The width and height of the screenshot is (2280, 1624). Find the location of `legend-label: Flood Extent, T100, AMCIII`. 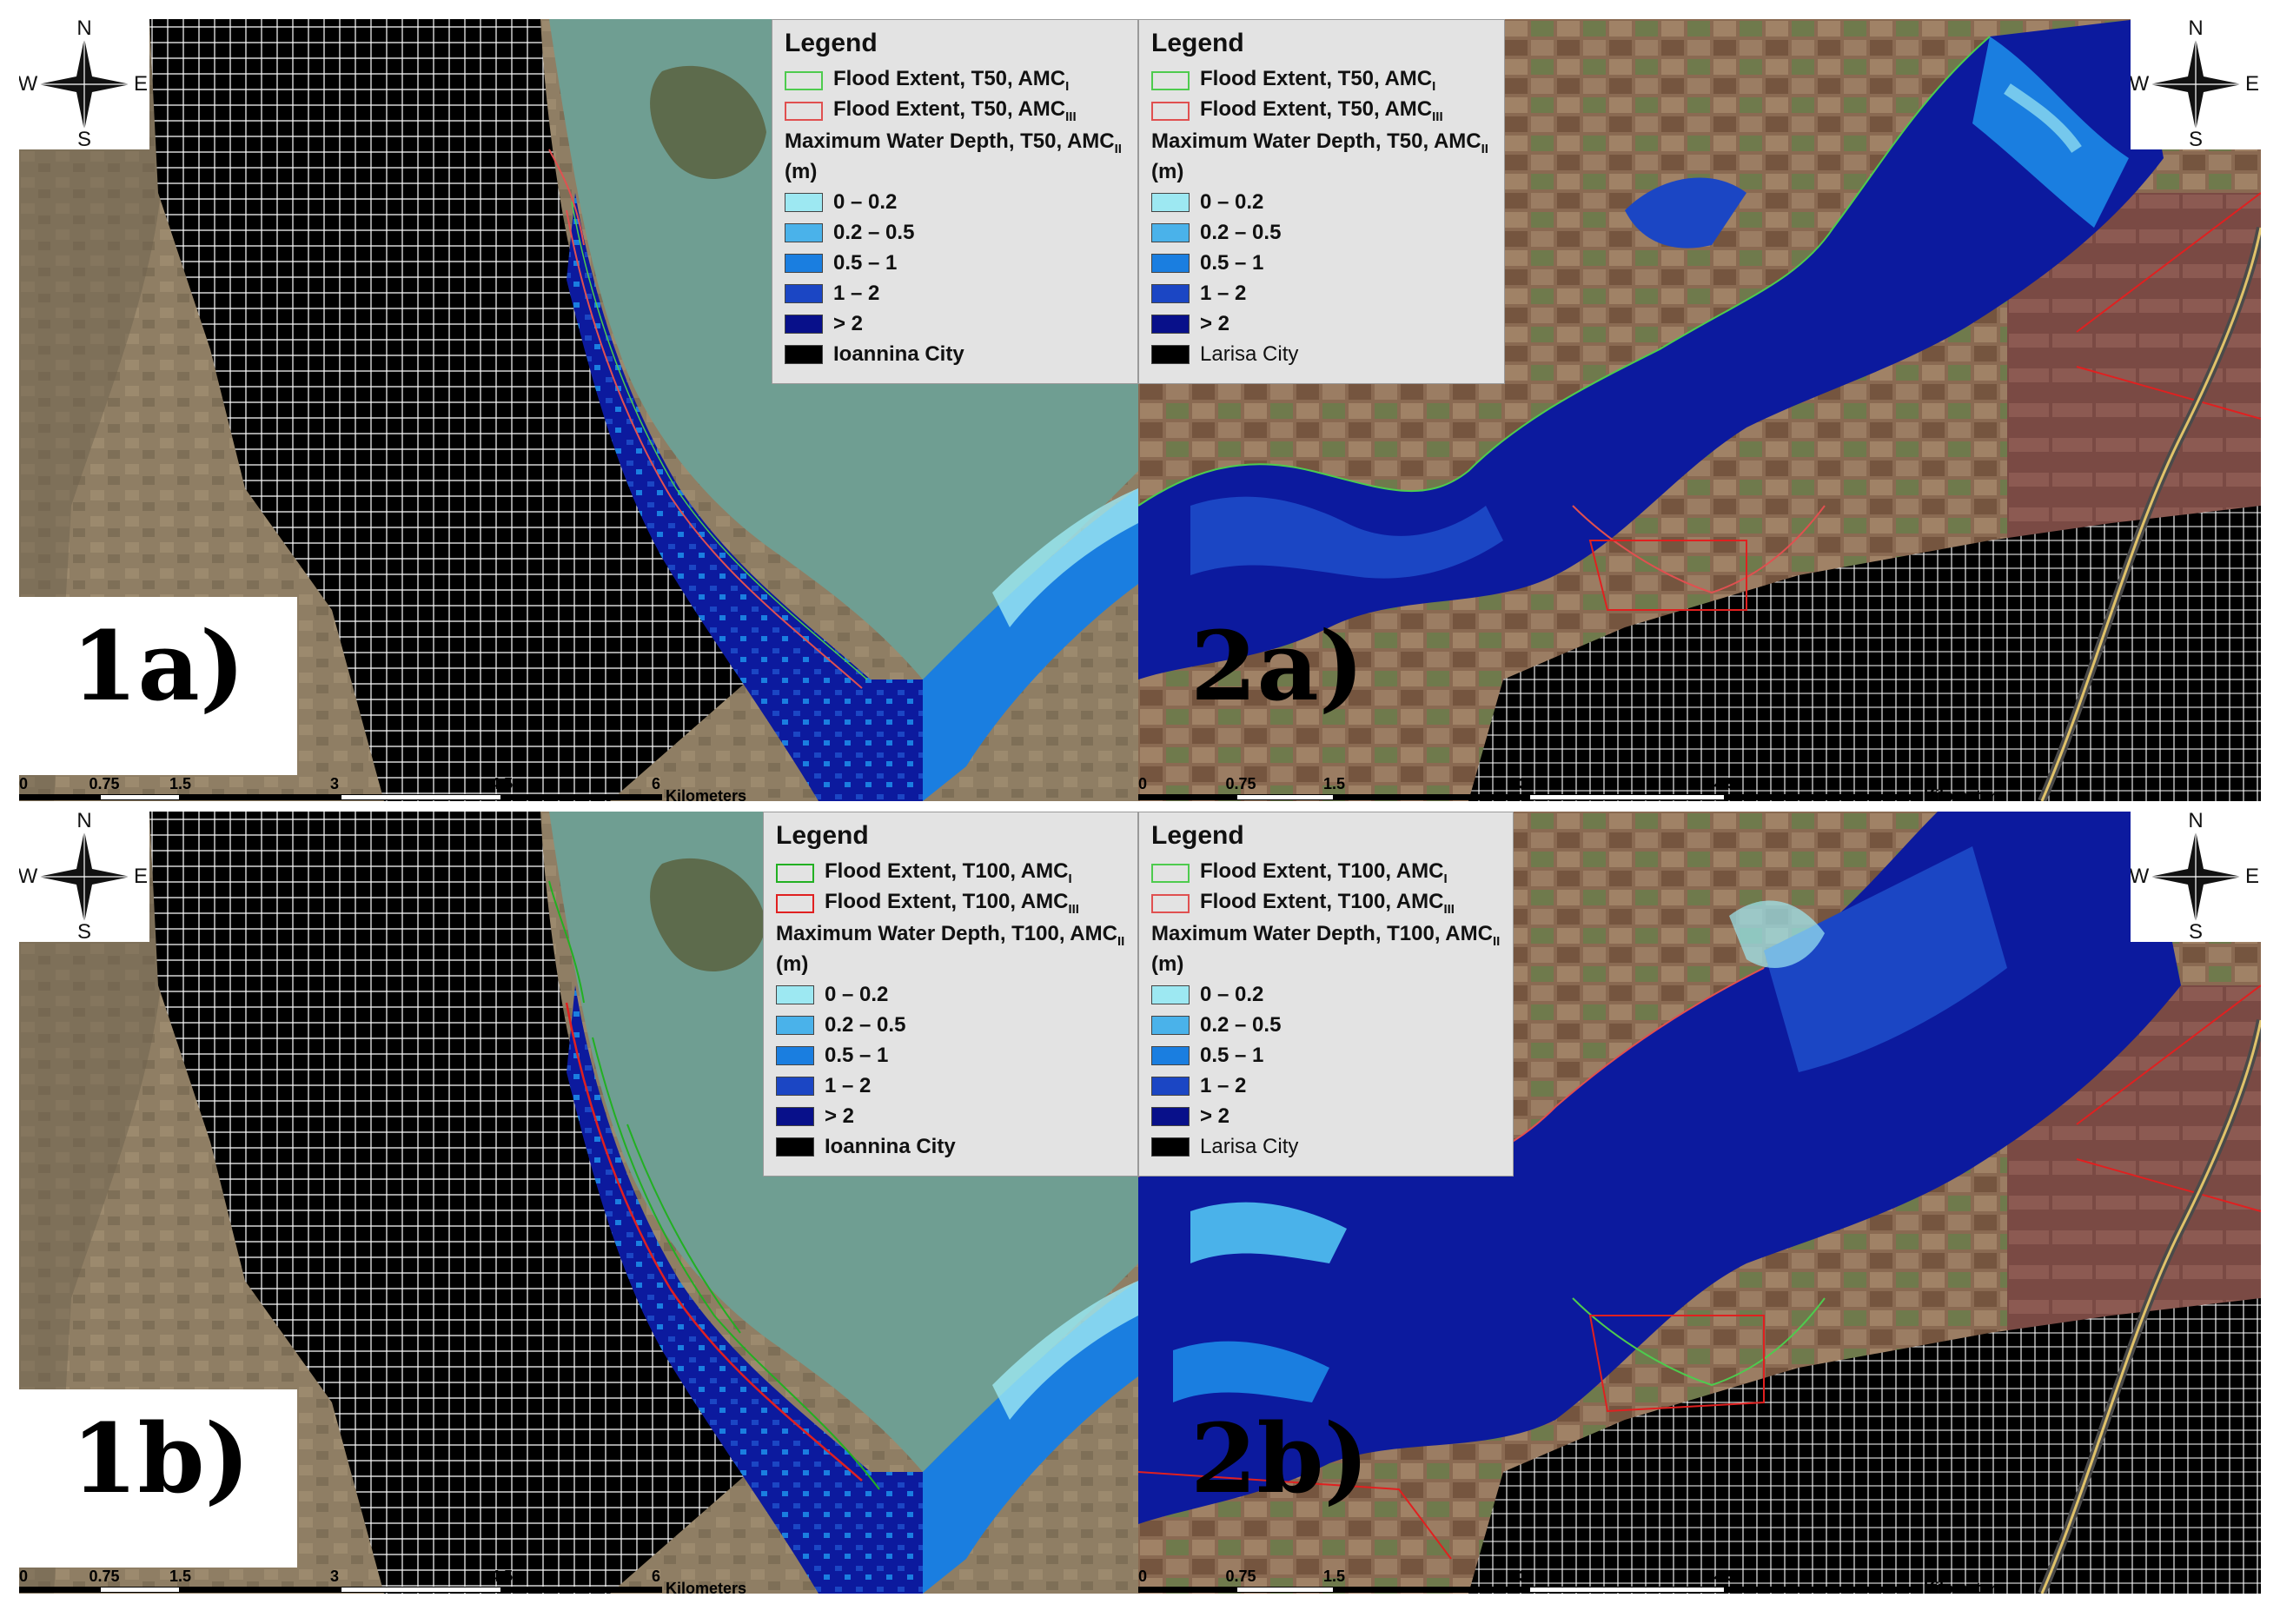

legend-label: Flood Extent, T100, AMCIII is located at coordinates (952, 904).